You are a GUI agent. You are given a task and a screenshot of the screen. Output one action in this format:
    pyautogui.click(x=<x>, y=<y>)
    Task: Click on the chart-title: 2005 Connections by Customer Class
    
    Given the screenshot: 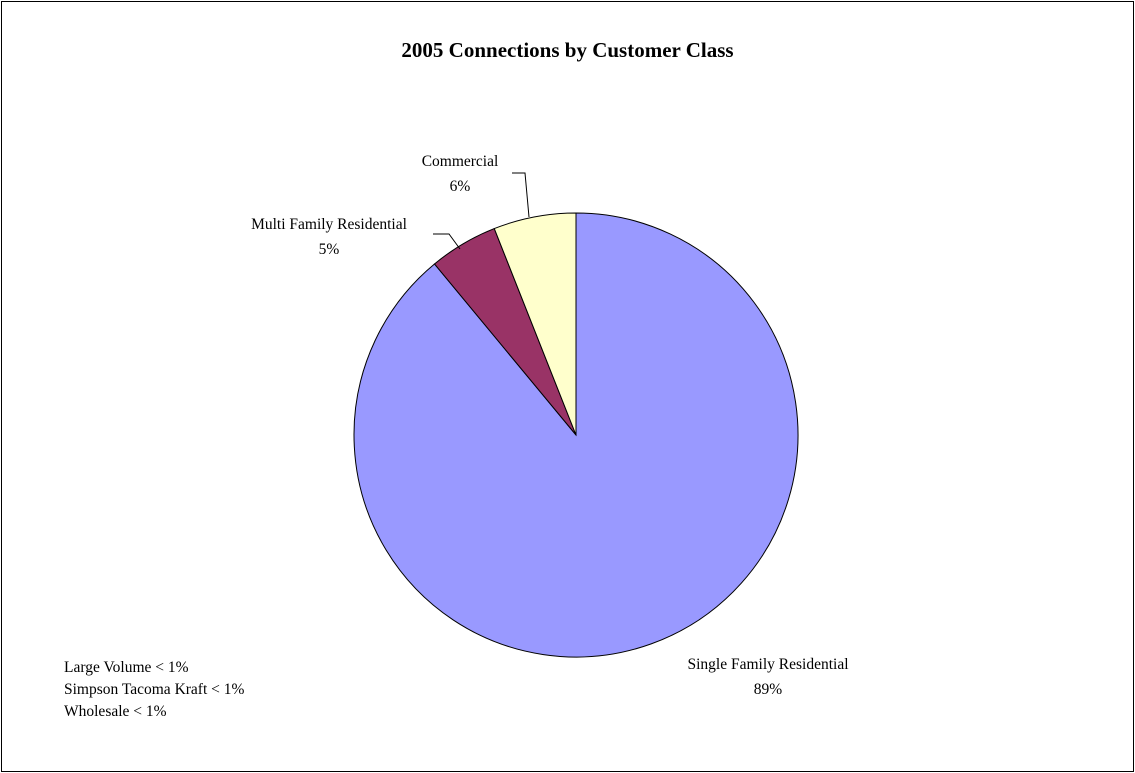 What is the action you would take?
    pyautogui.click(x=567, y=50)
    